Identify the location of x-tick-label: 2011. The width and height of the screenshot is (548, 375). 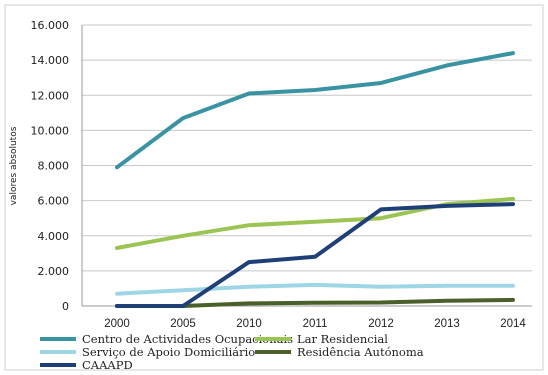
(315, 324).